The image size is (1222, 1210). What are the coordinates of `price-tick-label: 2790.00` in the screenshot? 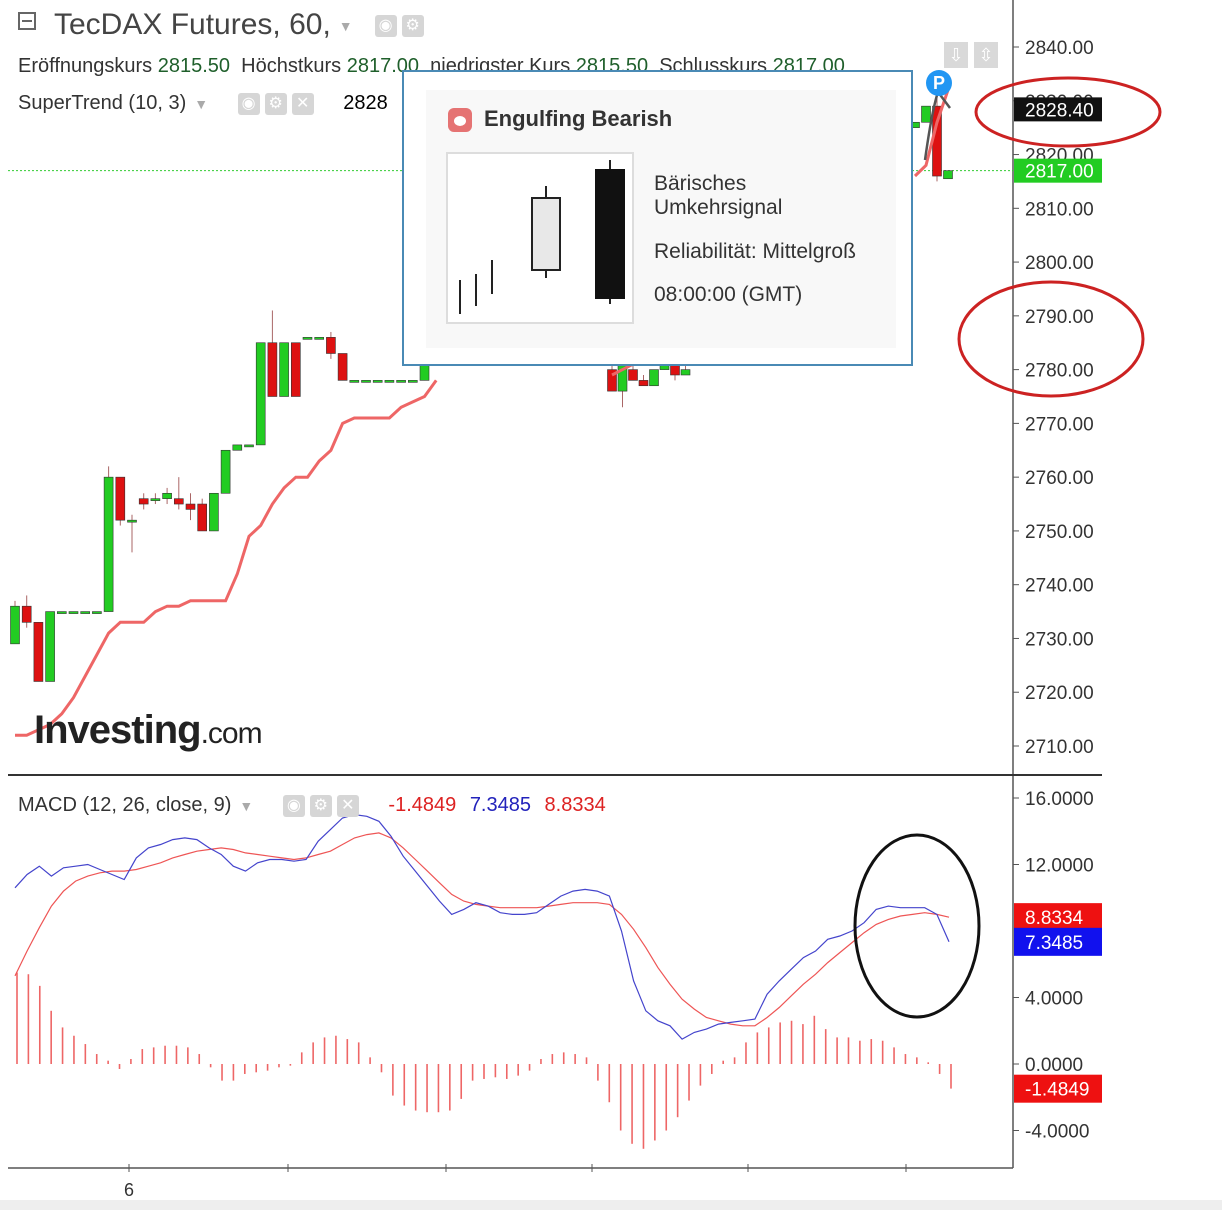 It's located at (1059, 317).